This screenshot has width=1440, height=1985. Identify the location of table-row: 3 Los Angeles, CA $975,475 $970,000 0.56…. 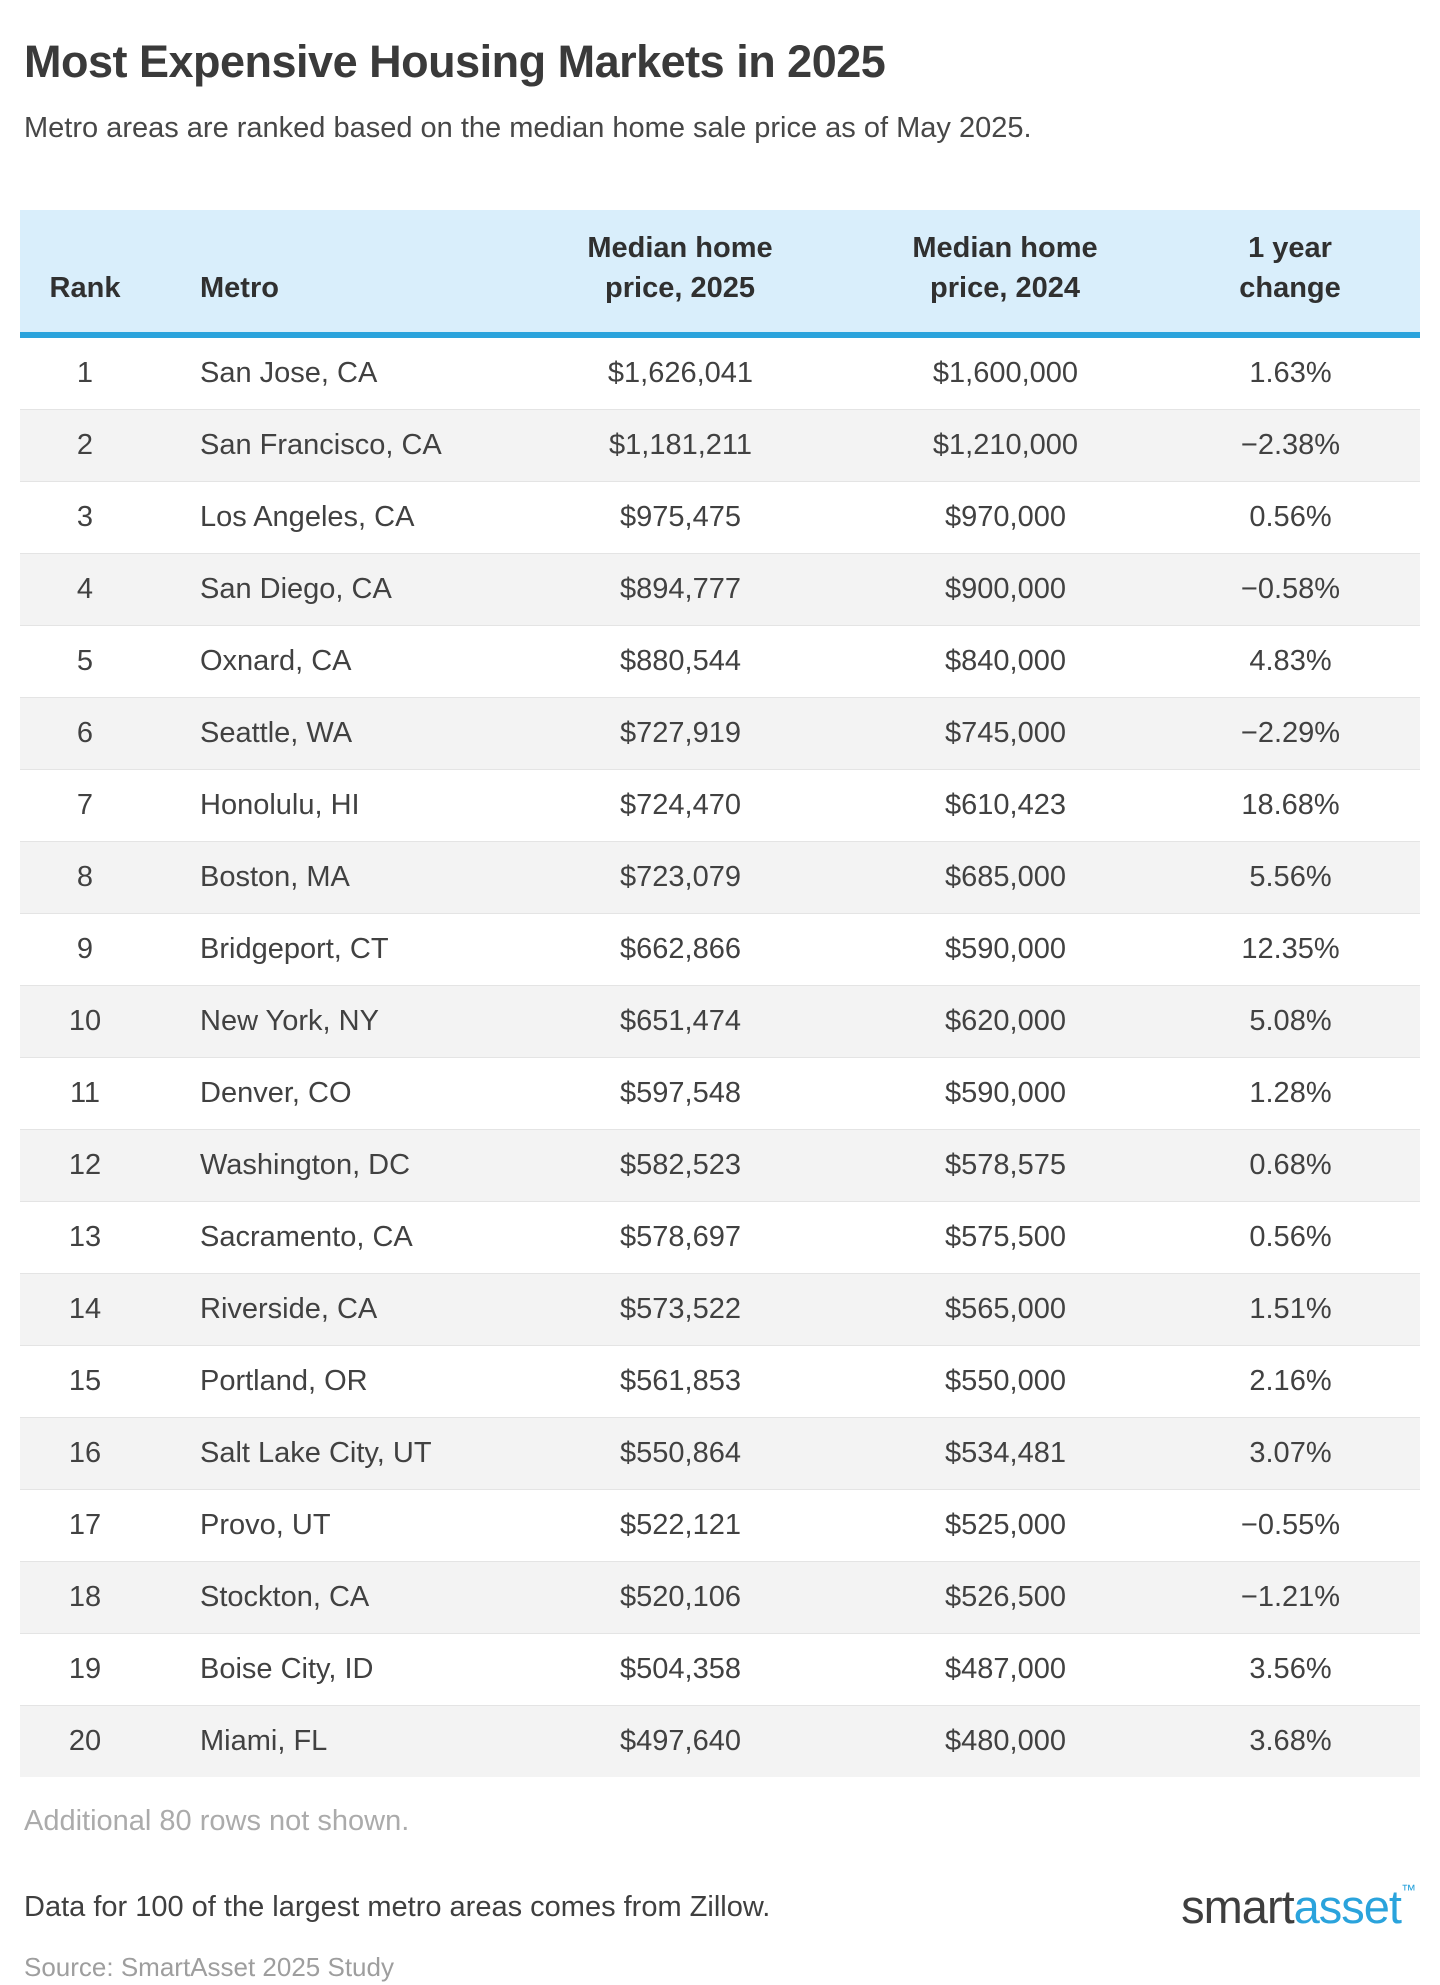
(720, 517).